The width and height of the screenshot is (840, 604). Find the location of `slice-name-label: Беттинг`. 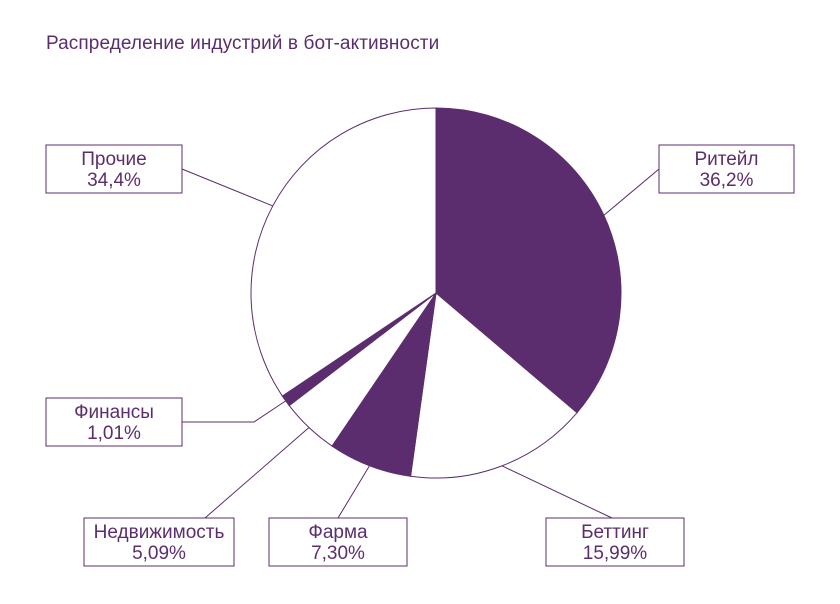

slice-name-label: Беттинг is located at coordinates (615, 532).